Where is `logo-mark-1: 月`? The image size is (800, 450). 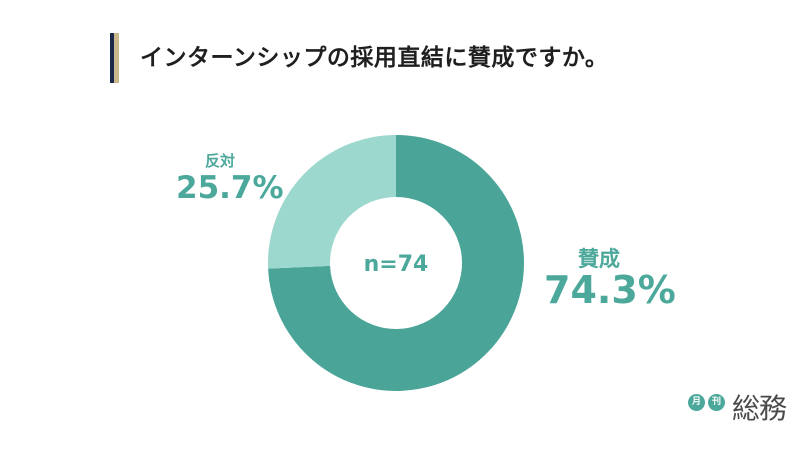
logo-mark-1: 月 is located at coordinates (696, 402).